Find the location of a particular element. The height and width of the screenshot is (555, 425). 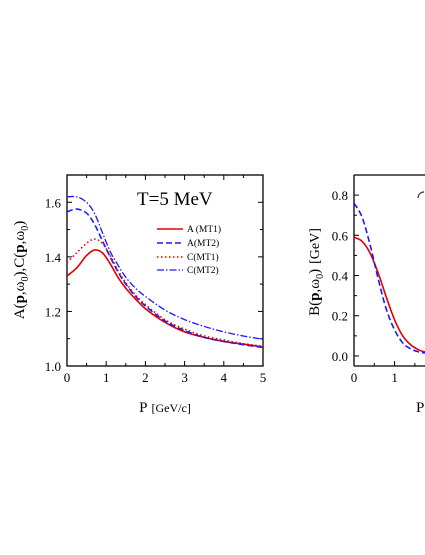

left-series-lines is located at coordinates (165, 272).